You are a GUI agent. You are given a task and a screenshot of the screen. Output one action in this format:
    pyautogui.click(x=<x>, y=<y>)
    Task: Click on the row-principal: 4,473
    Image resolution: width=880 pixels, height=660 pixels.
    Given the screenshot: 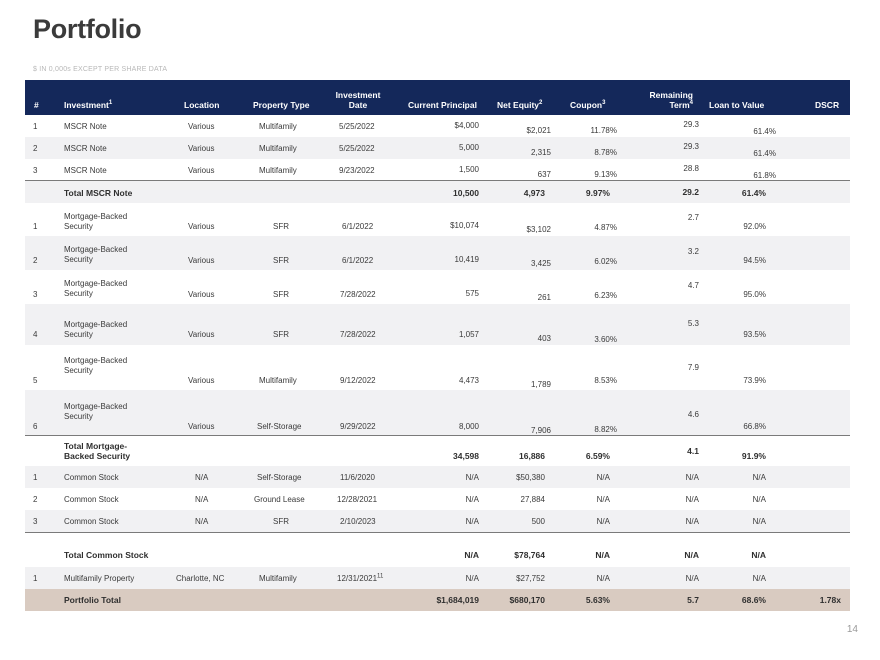 What is the action you would take?
    pyautogui.click(x=468, y=380)
    